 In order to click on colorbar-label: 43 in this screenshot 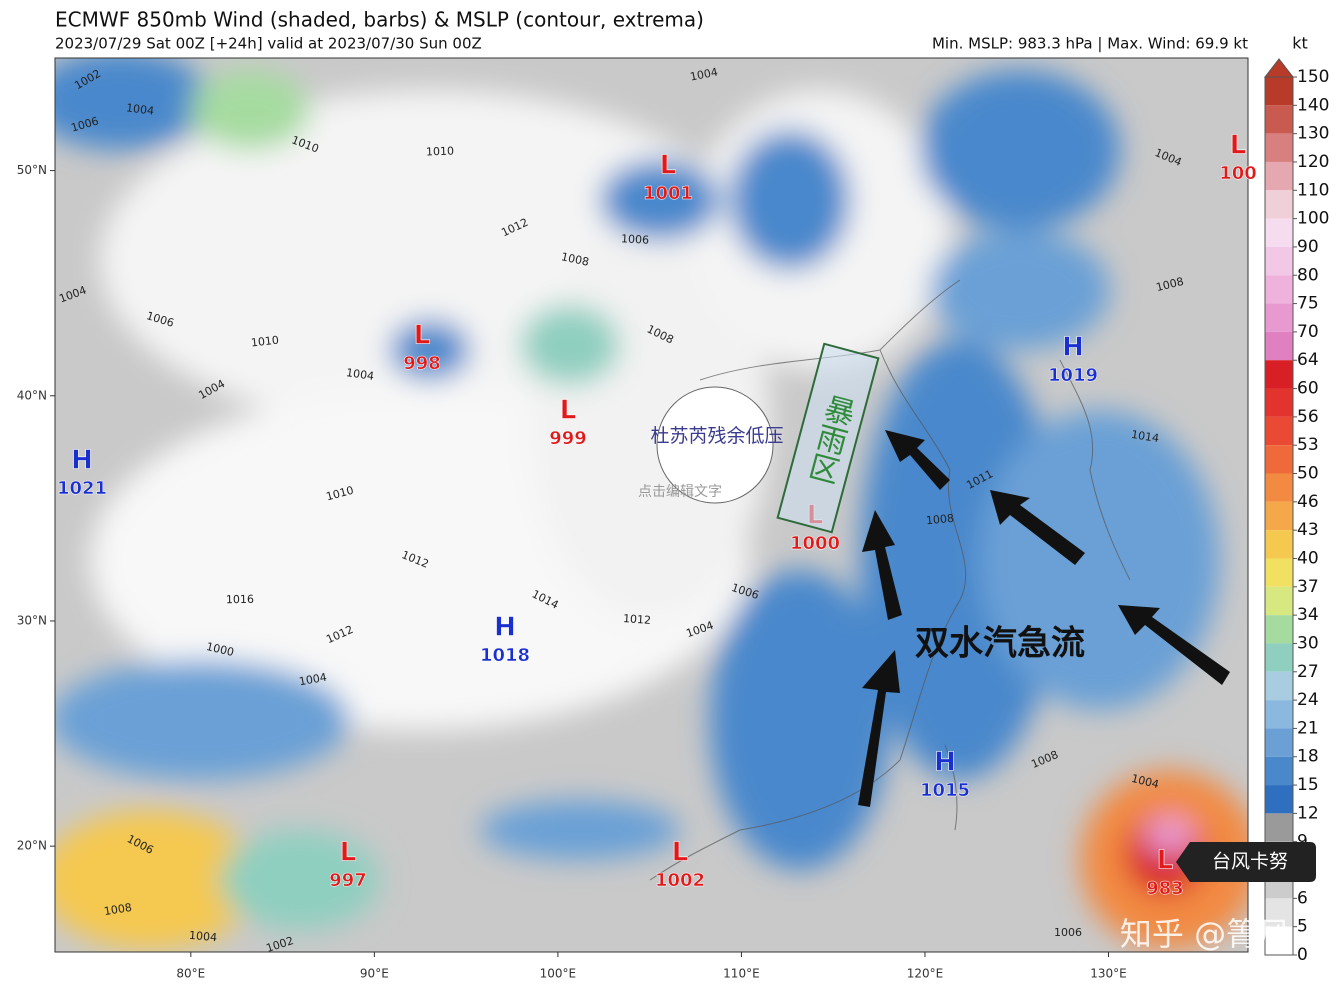, I will do `click(1308, 530)`.